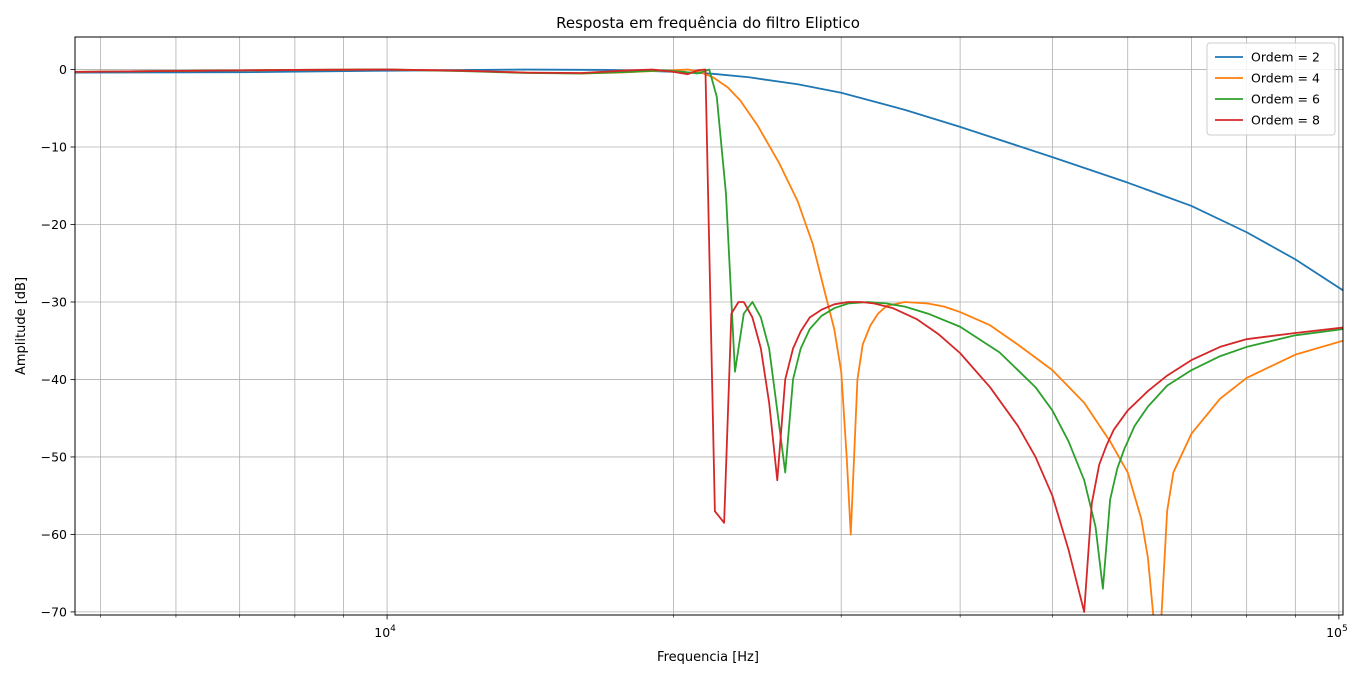  I want to click on y-tick-label: −30, so click(54, 301).